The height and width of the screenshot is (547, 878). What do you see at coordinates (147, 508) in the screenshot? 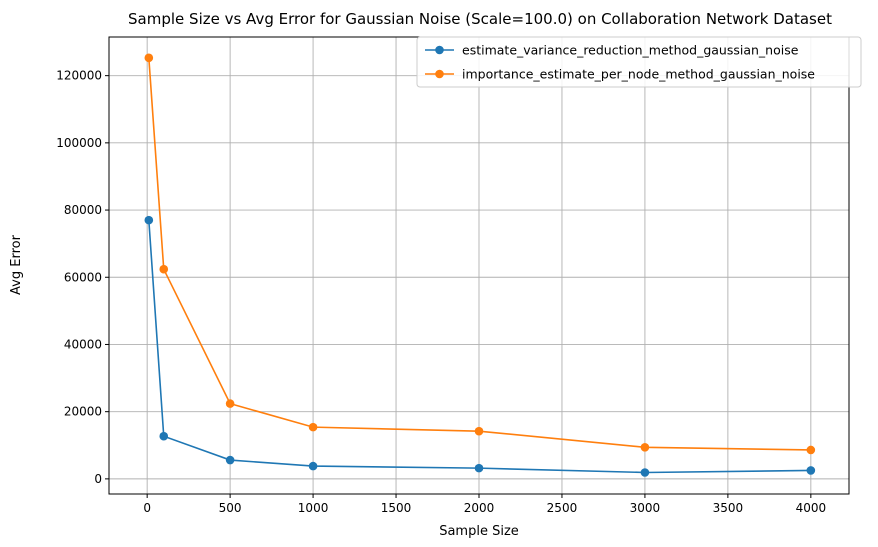
I see `x-tick-label: 0` at bounding box center [147, 508].